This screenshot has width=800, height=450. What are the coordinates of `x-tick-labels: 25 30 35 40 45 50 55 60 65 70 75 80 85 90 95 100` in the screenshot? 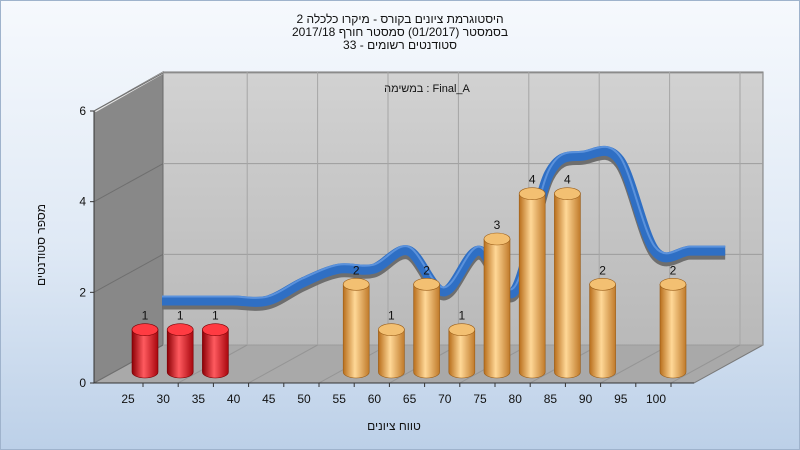 It's located at (396, 394).